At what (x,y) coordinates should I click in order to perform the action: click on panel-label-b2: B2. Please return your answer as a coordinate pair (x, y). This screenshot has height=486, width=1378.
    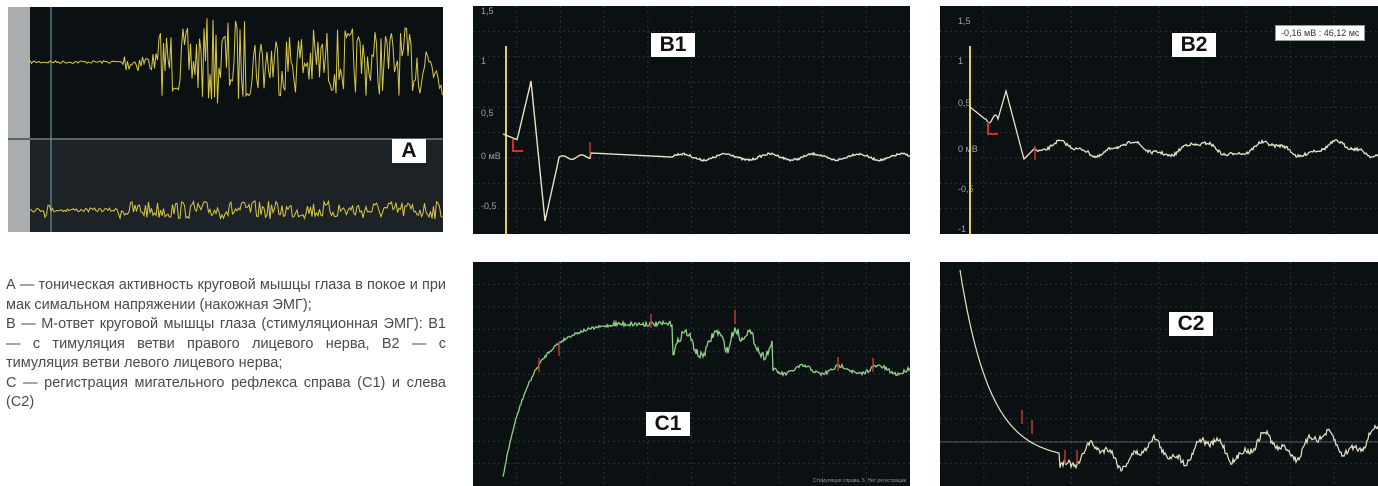
    Looking at the image, I should click on (1194, 45).